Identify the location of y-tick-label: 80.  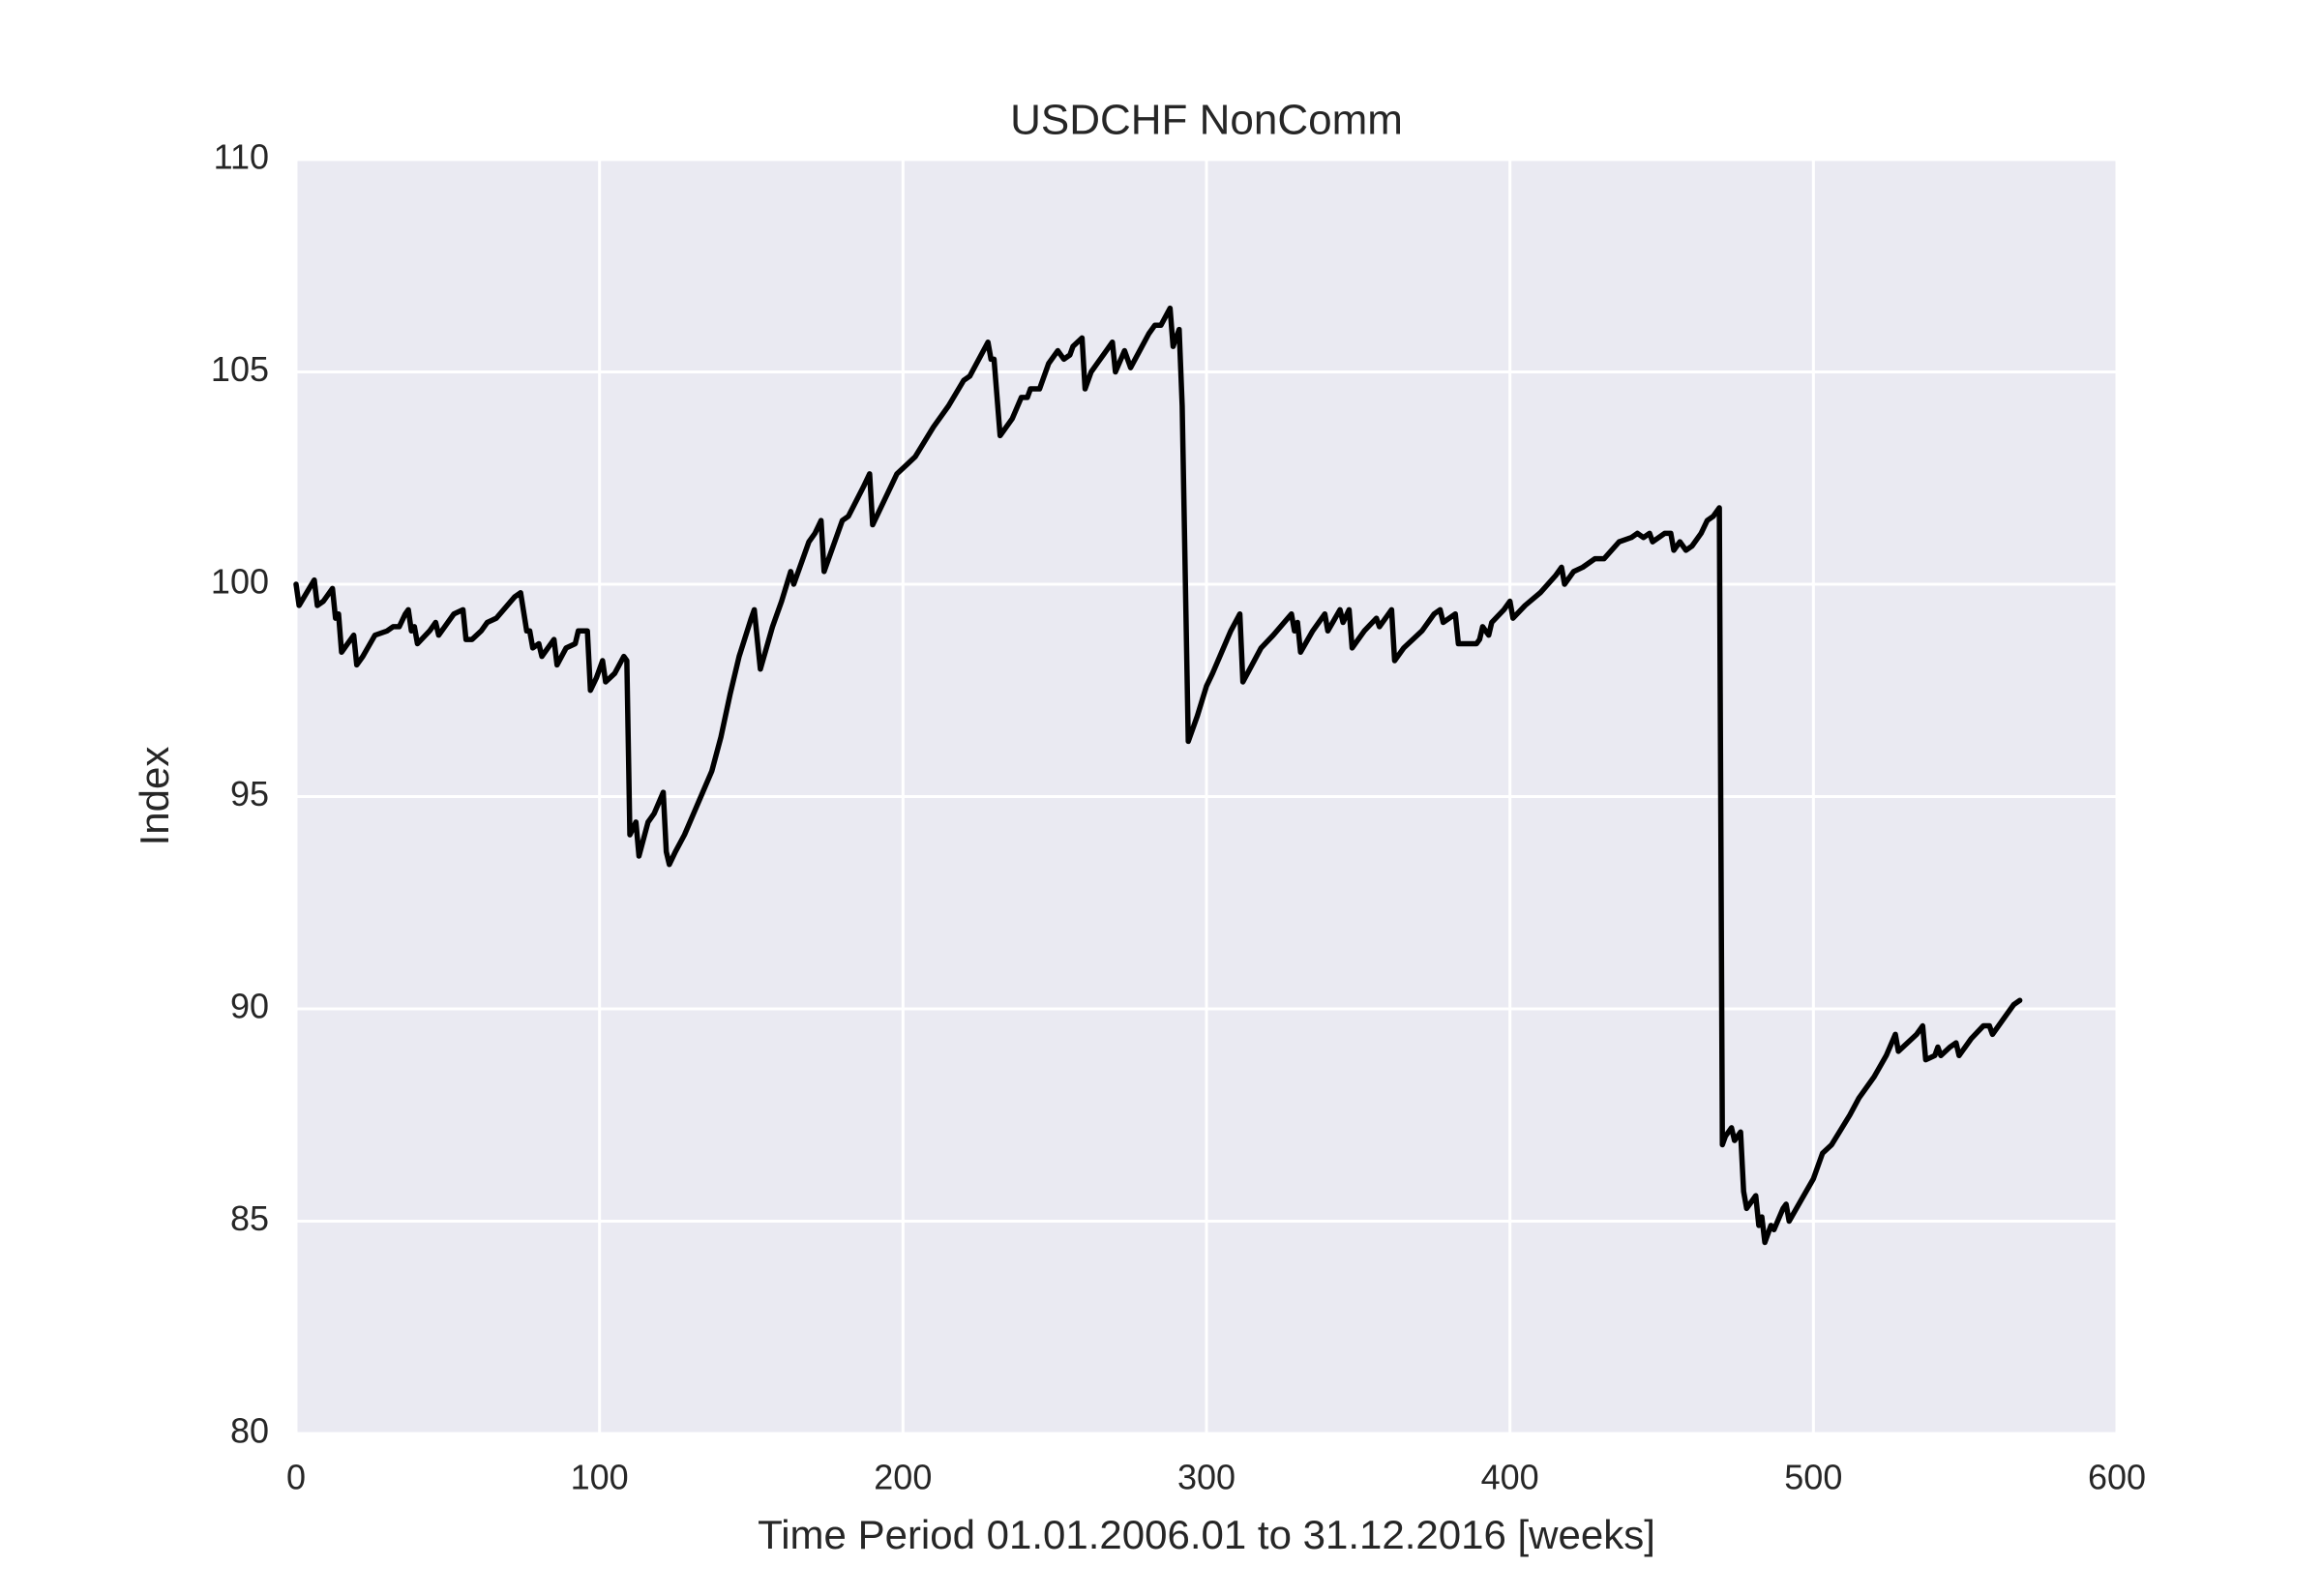
(249, 1431).